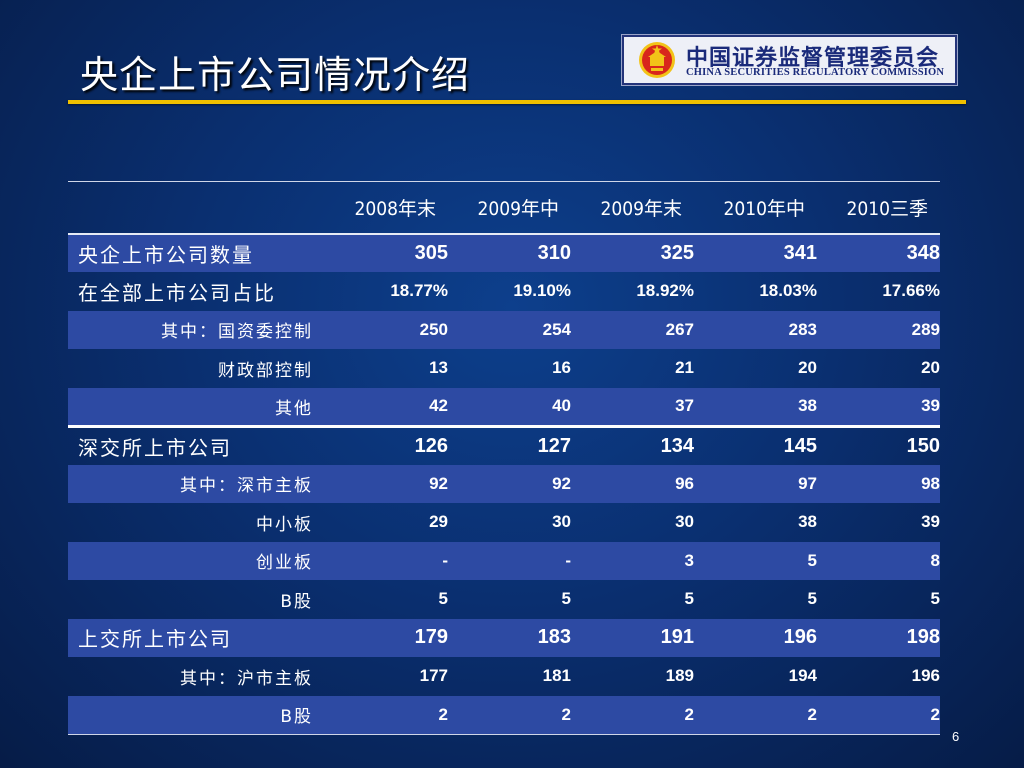  What do you see at coordinates (923, 637) in the screenshot?
I see `table-cell: 198` at bounding box center [923, 637].